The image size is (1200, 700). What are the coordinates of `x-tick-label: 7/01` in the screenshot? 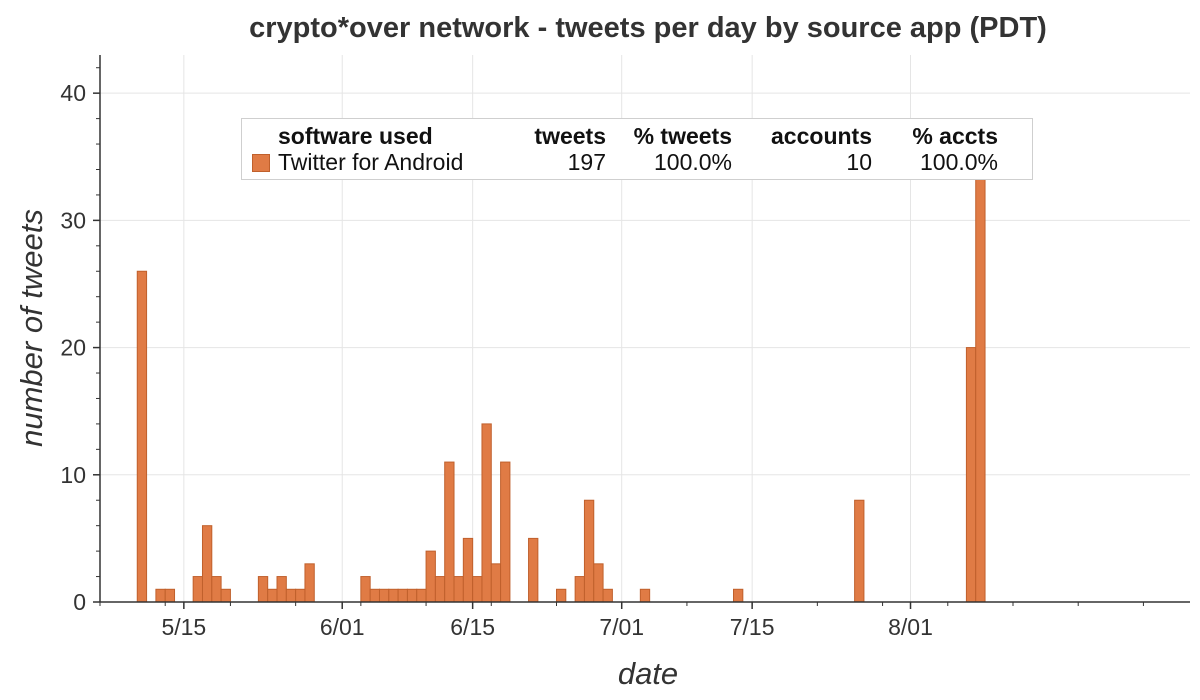 It's located at (621, 627).